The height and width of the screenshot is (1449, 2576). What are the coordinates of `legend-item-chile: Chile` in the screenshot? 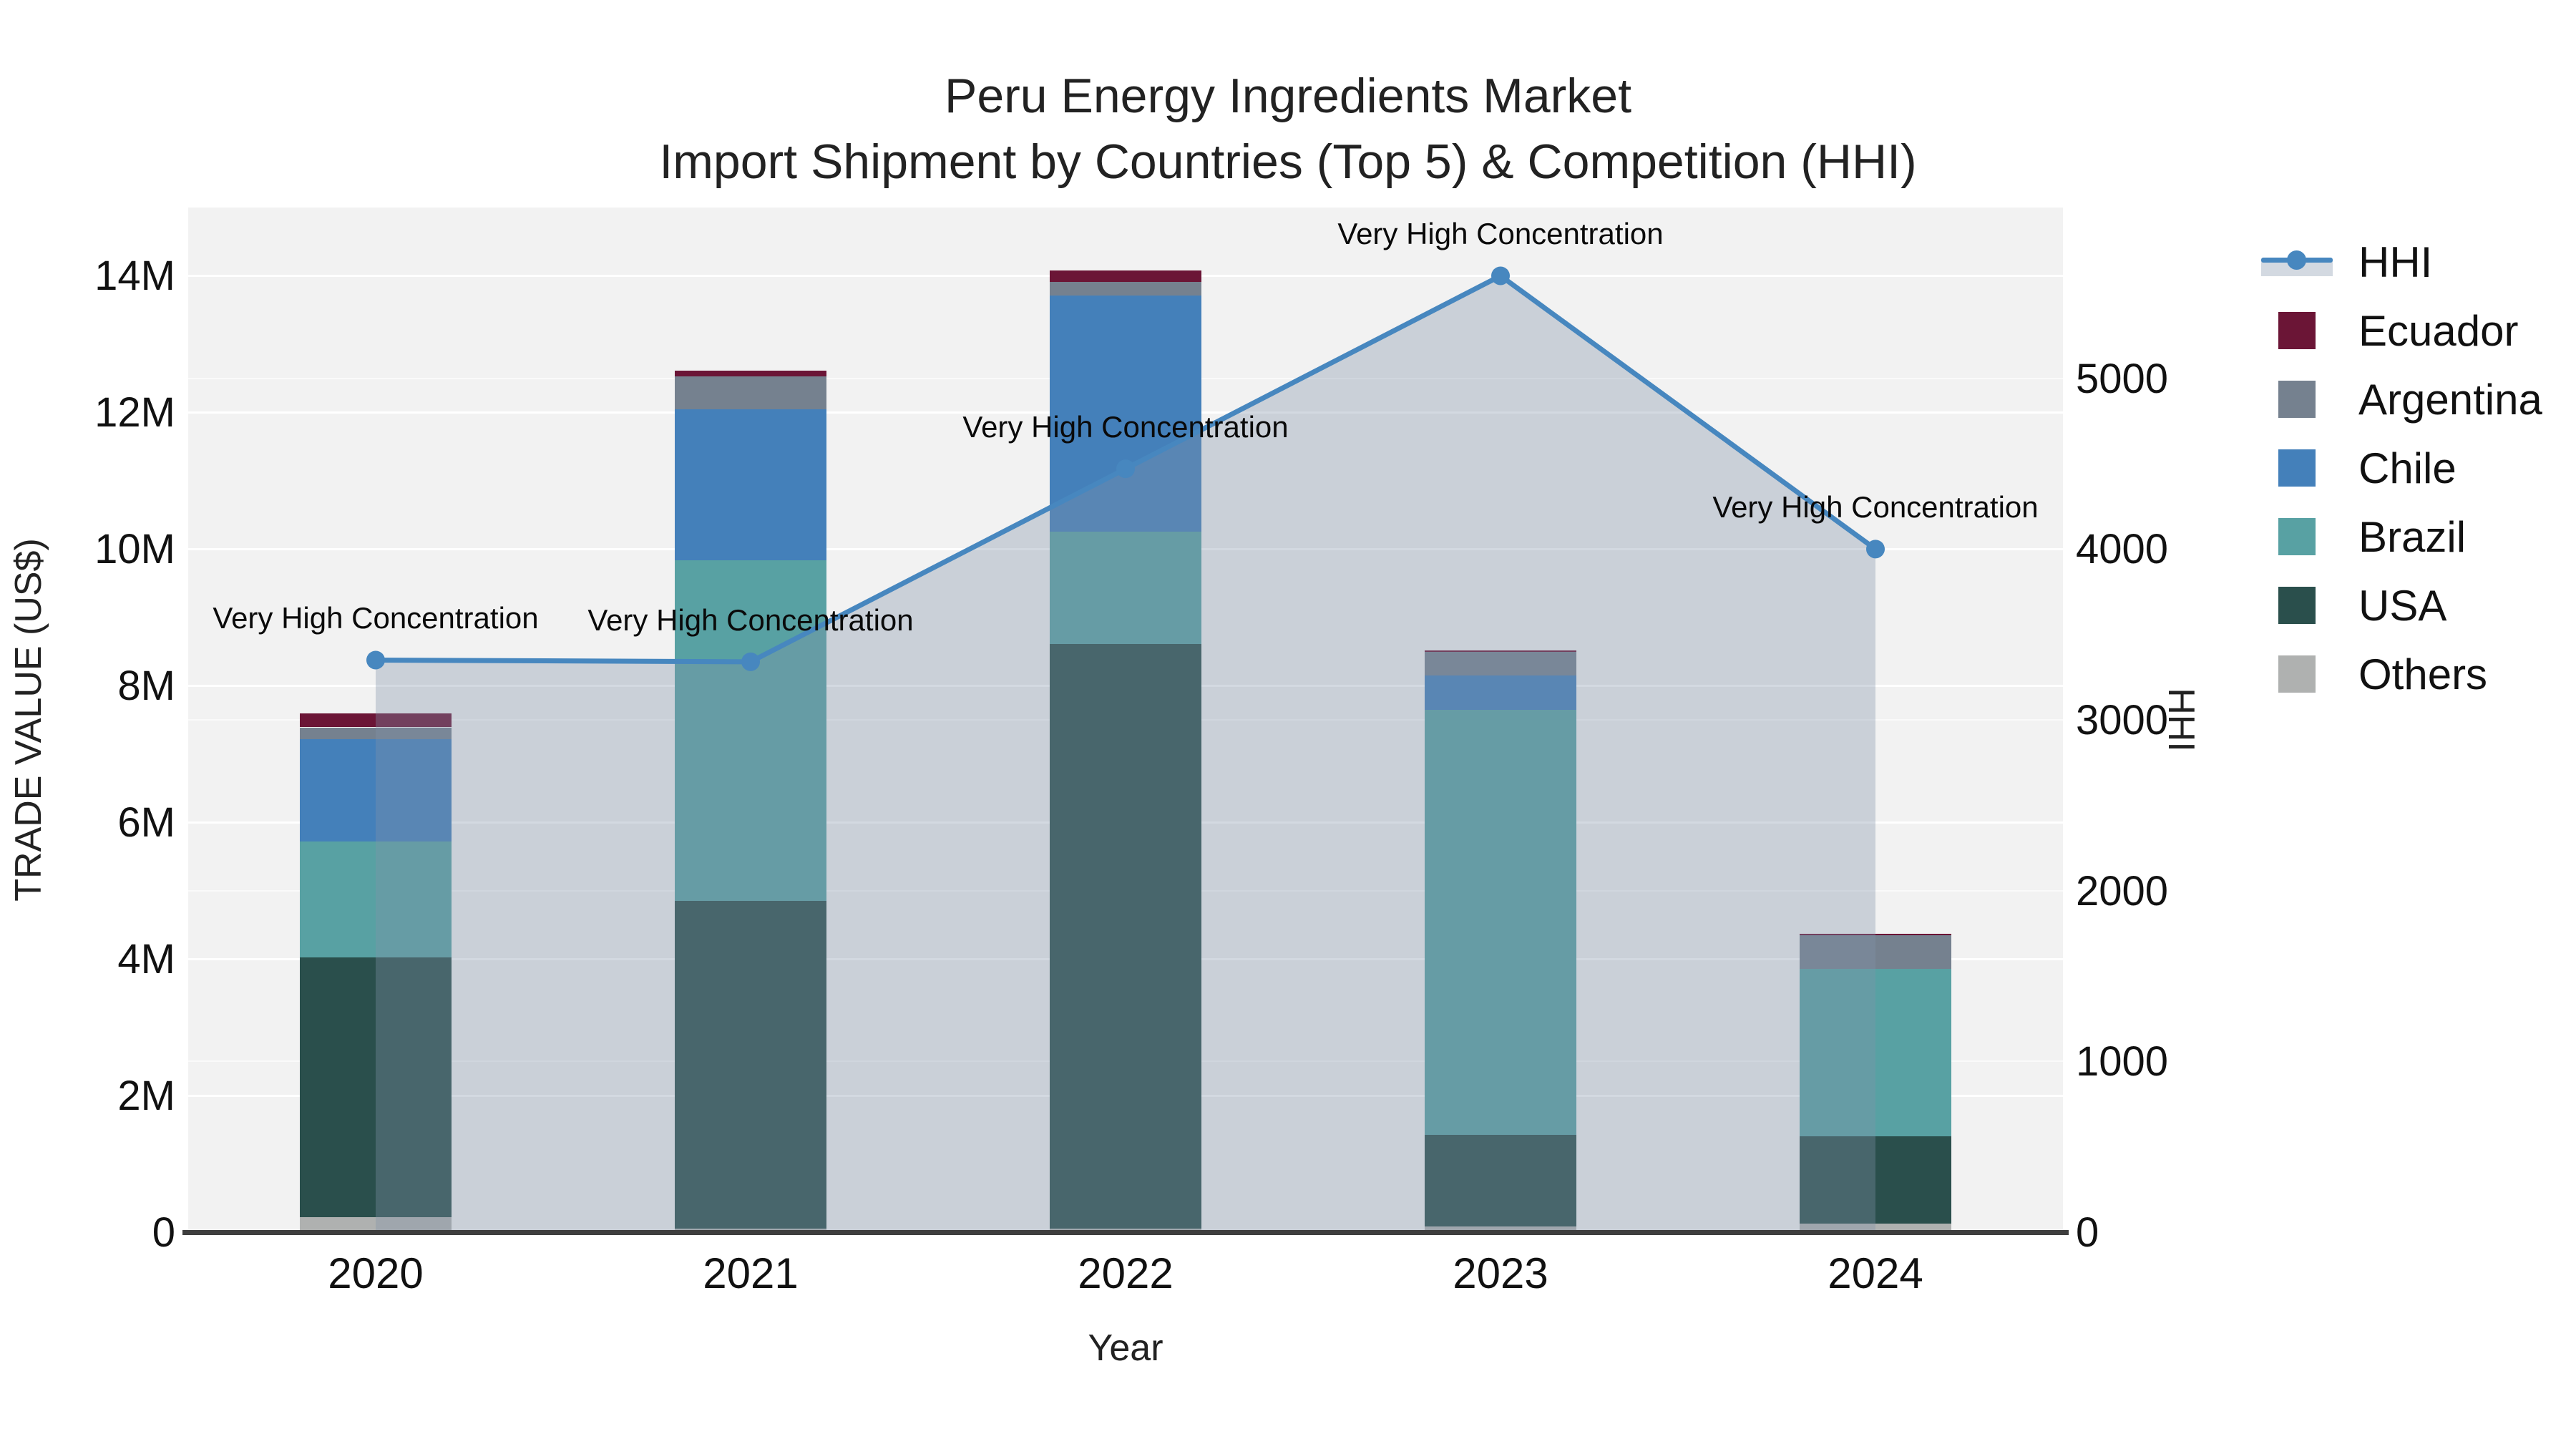 It's located at (2401, 468).